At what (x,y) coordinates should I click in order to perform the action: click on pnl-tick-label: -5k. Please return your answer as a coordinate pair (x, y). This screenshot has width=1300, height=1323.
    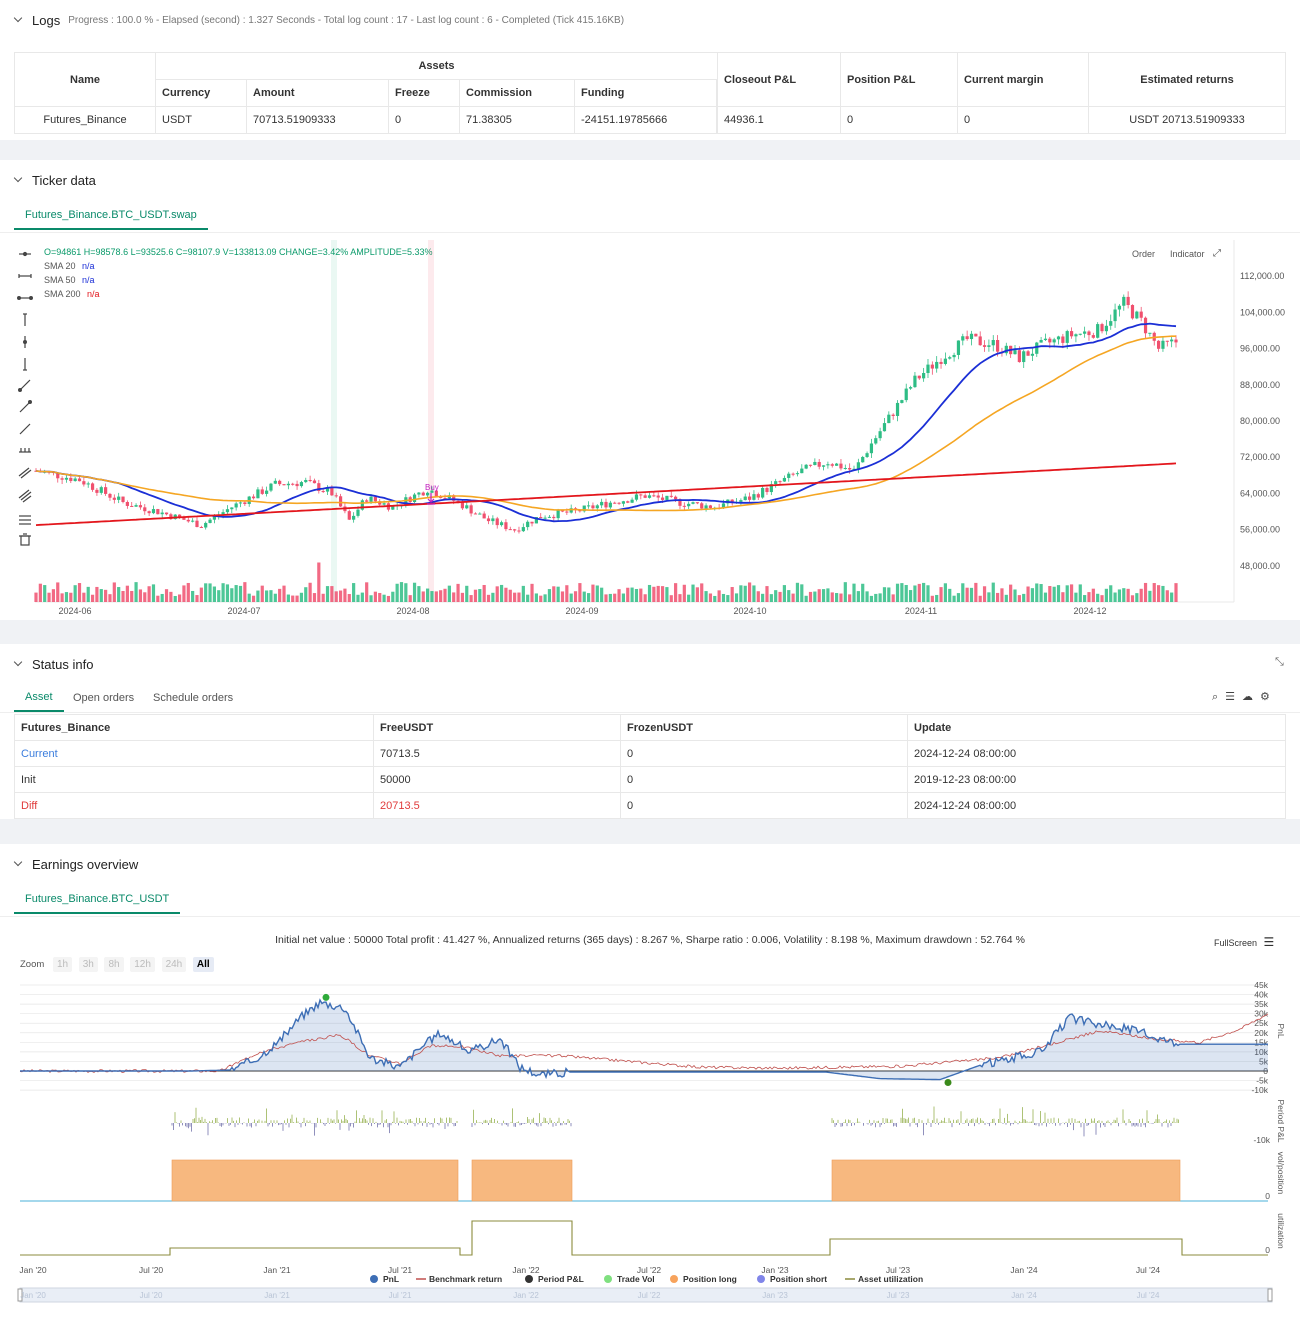
    Looking at the image, I should click on (1262, 1081).